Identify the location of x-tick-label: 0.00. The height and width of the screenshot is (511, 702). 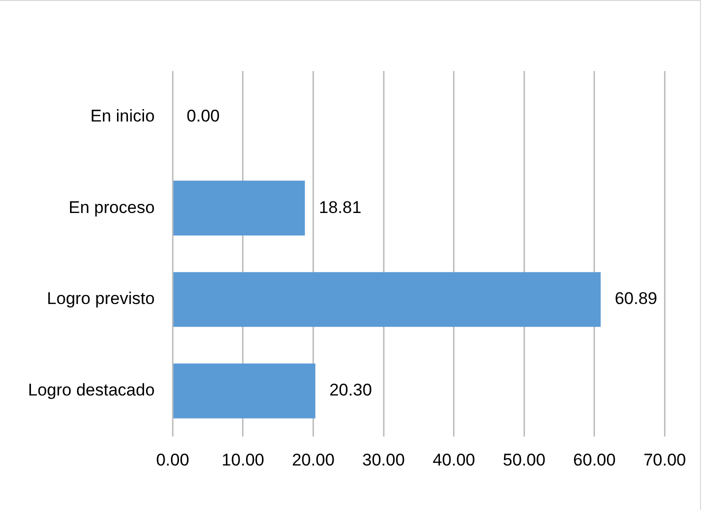
(173, 460).